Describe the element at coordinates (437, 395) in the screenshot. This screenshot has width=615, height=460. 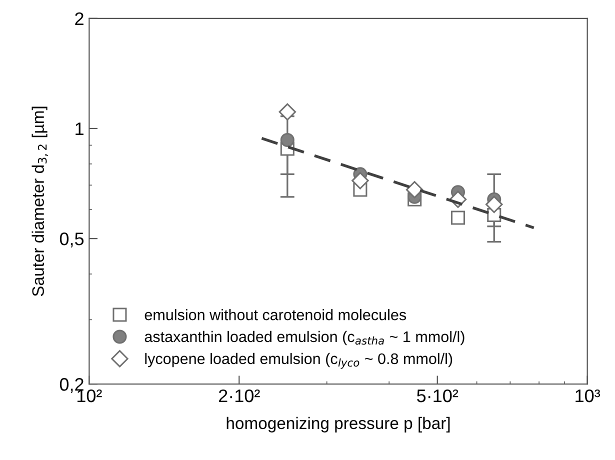
I see `x-tick-label: 5·10²` at that location.